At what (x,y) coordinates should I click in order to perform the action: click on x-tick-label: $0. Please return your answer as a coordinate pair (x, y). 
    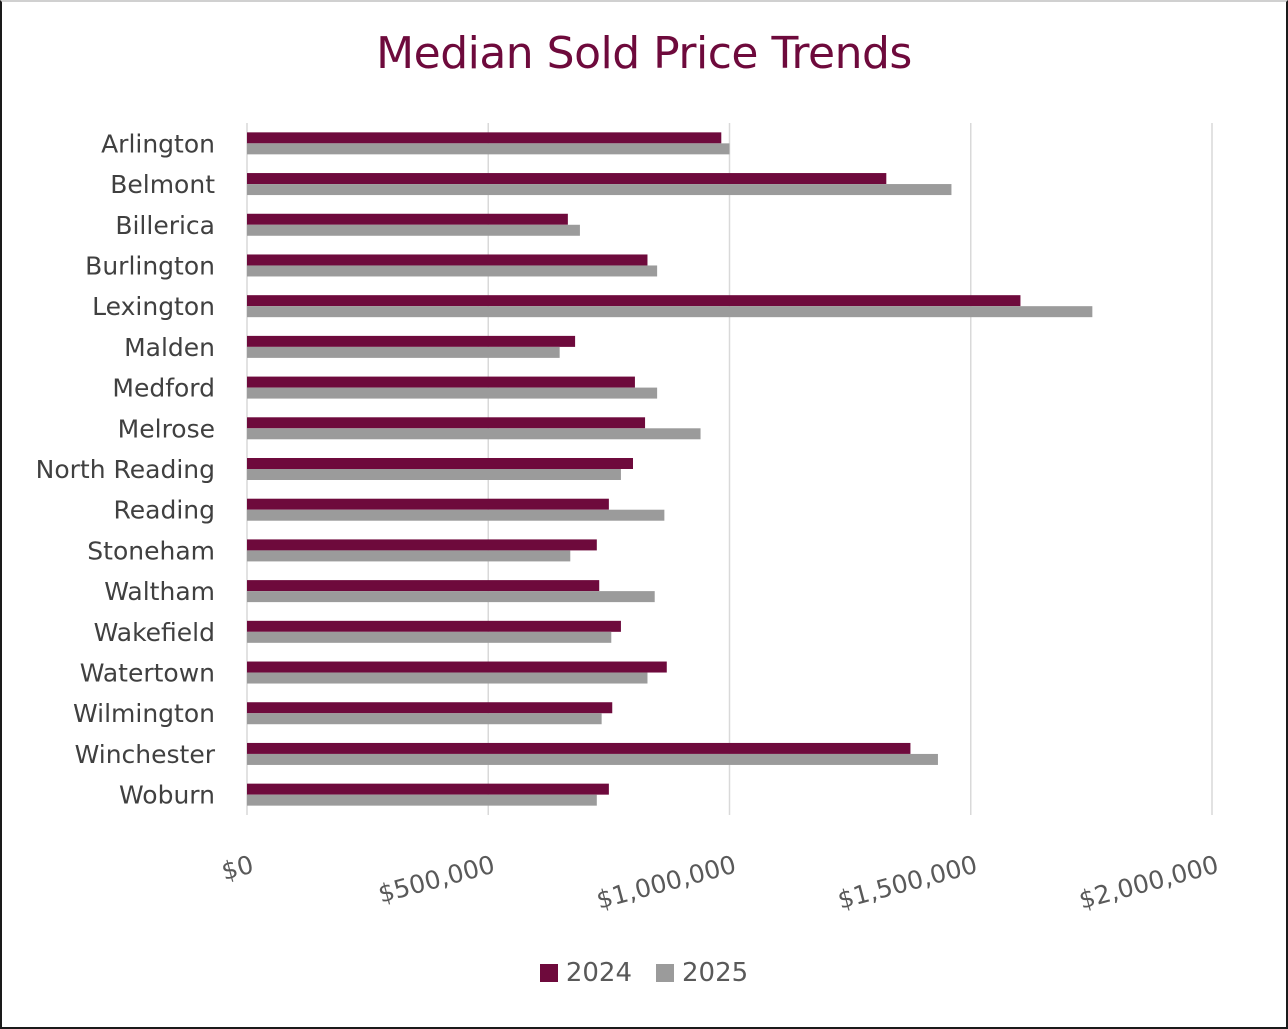
    Looking at the image, I should click on (237, 868).